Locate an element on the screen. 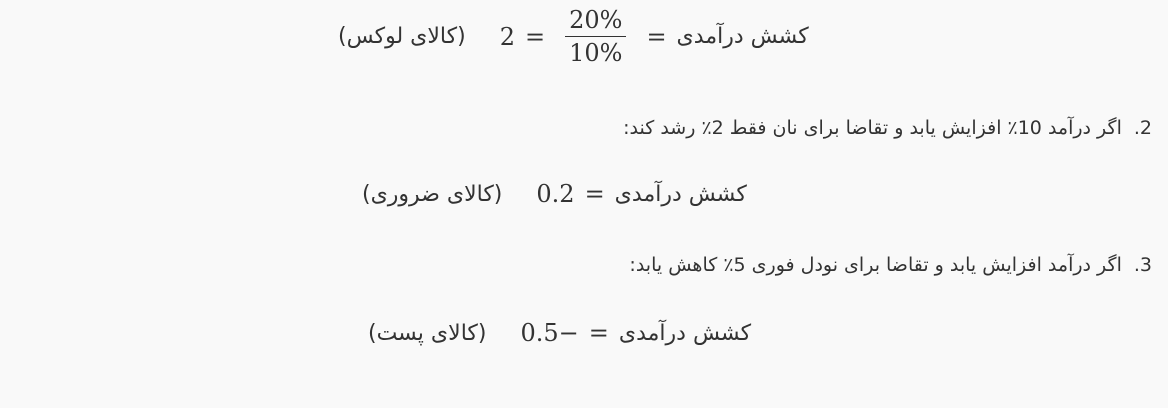  numerator: 20% is located at coordinates (596, 21).